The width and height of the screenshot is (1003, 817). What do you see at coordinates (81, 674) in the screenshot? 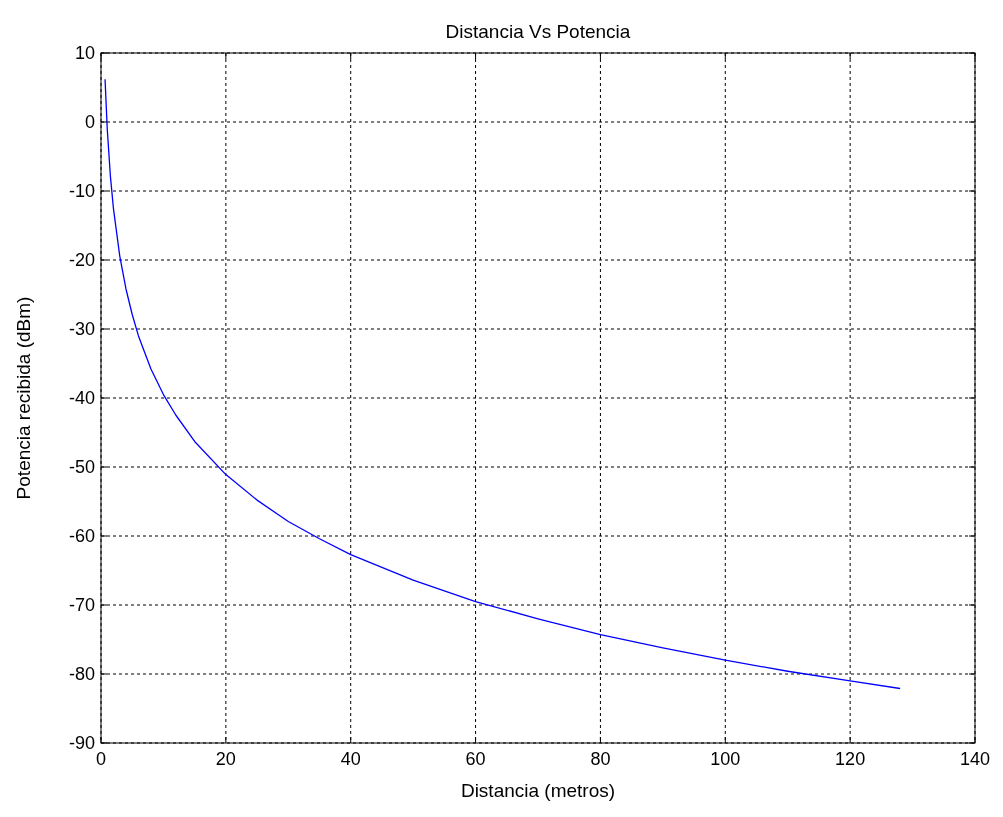
I see `y-tick-label: -80` at bounding box center [81, 674].